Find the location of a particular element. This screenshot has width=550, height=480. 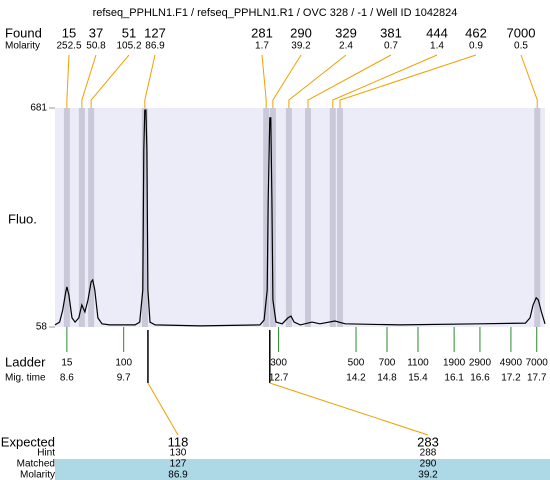

ladder-mig-time: 14.8 is located at coordinates (387, 378).